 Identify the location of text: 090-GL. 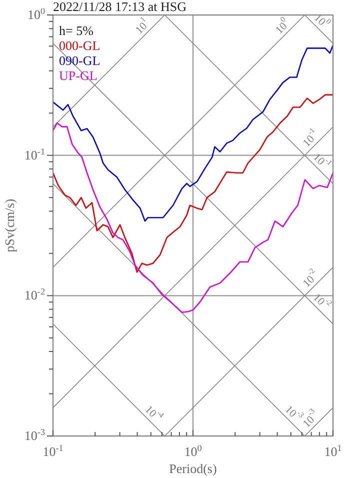
(79, 60).